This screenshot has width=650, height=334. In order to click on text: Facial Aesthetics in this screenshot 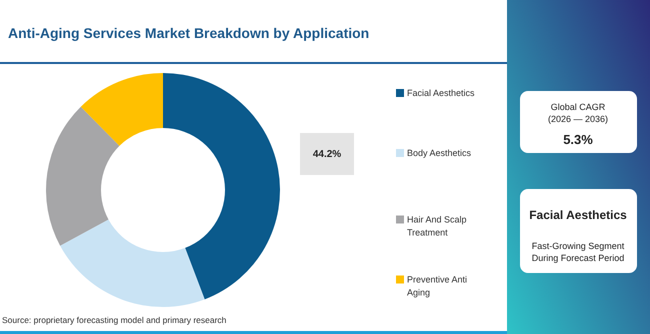, I will do `click(578, 215)`.